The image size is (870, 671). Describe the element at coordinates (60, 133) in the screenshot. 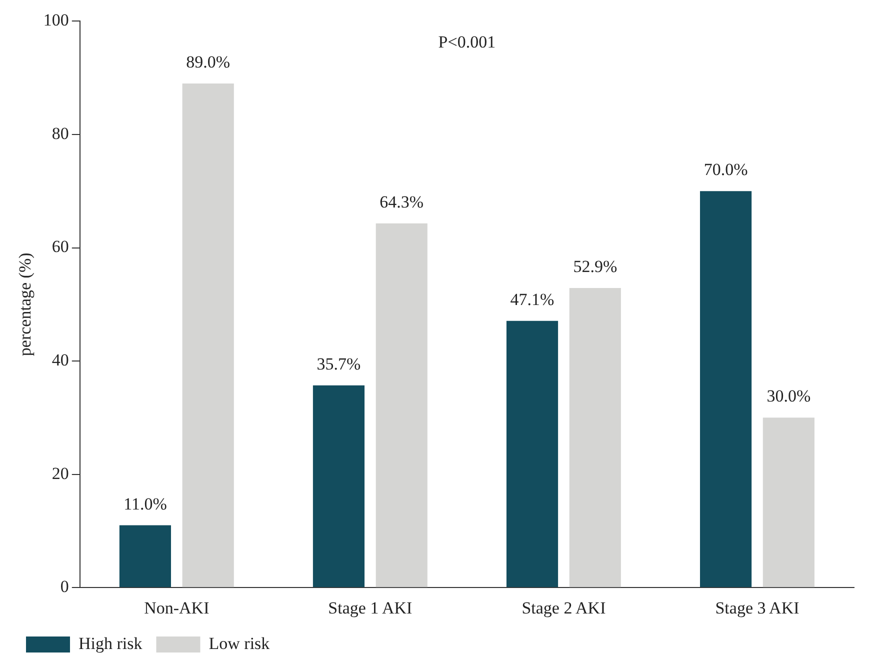

I see `y-tick-label: 80` at that location.